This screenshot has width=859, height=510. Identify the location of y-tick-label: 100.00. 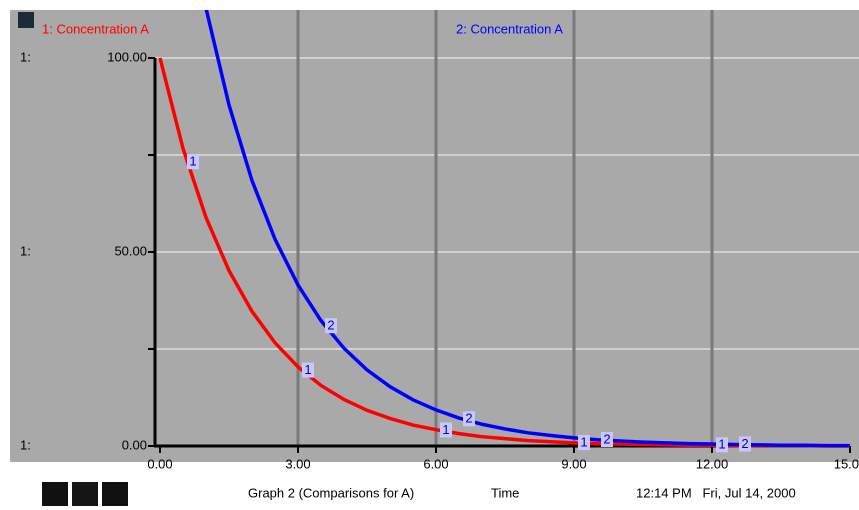
(127, 56).